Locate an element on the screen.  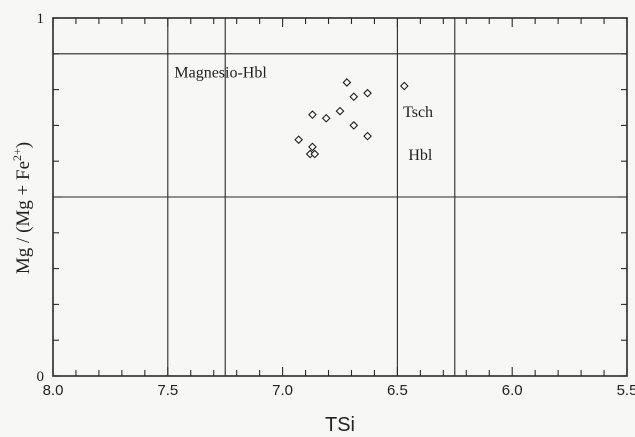
y-axis-label-main: Mg / (Mg + Fe is located at coordinates (23, 217).